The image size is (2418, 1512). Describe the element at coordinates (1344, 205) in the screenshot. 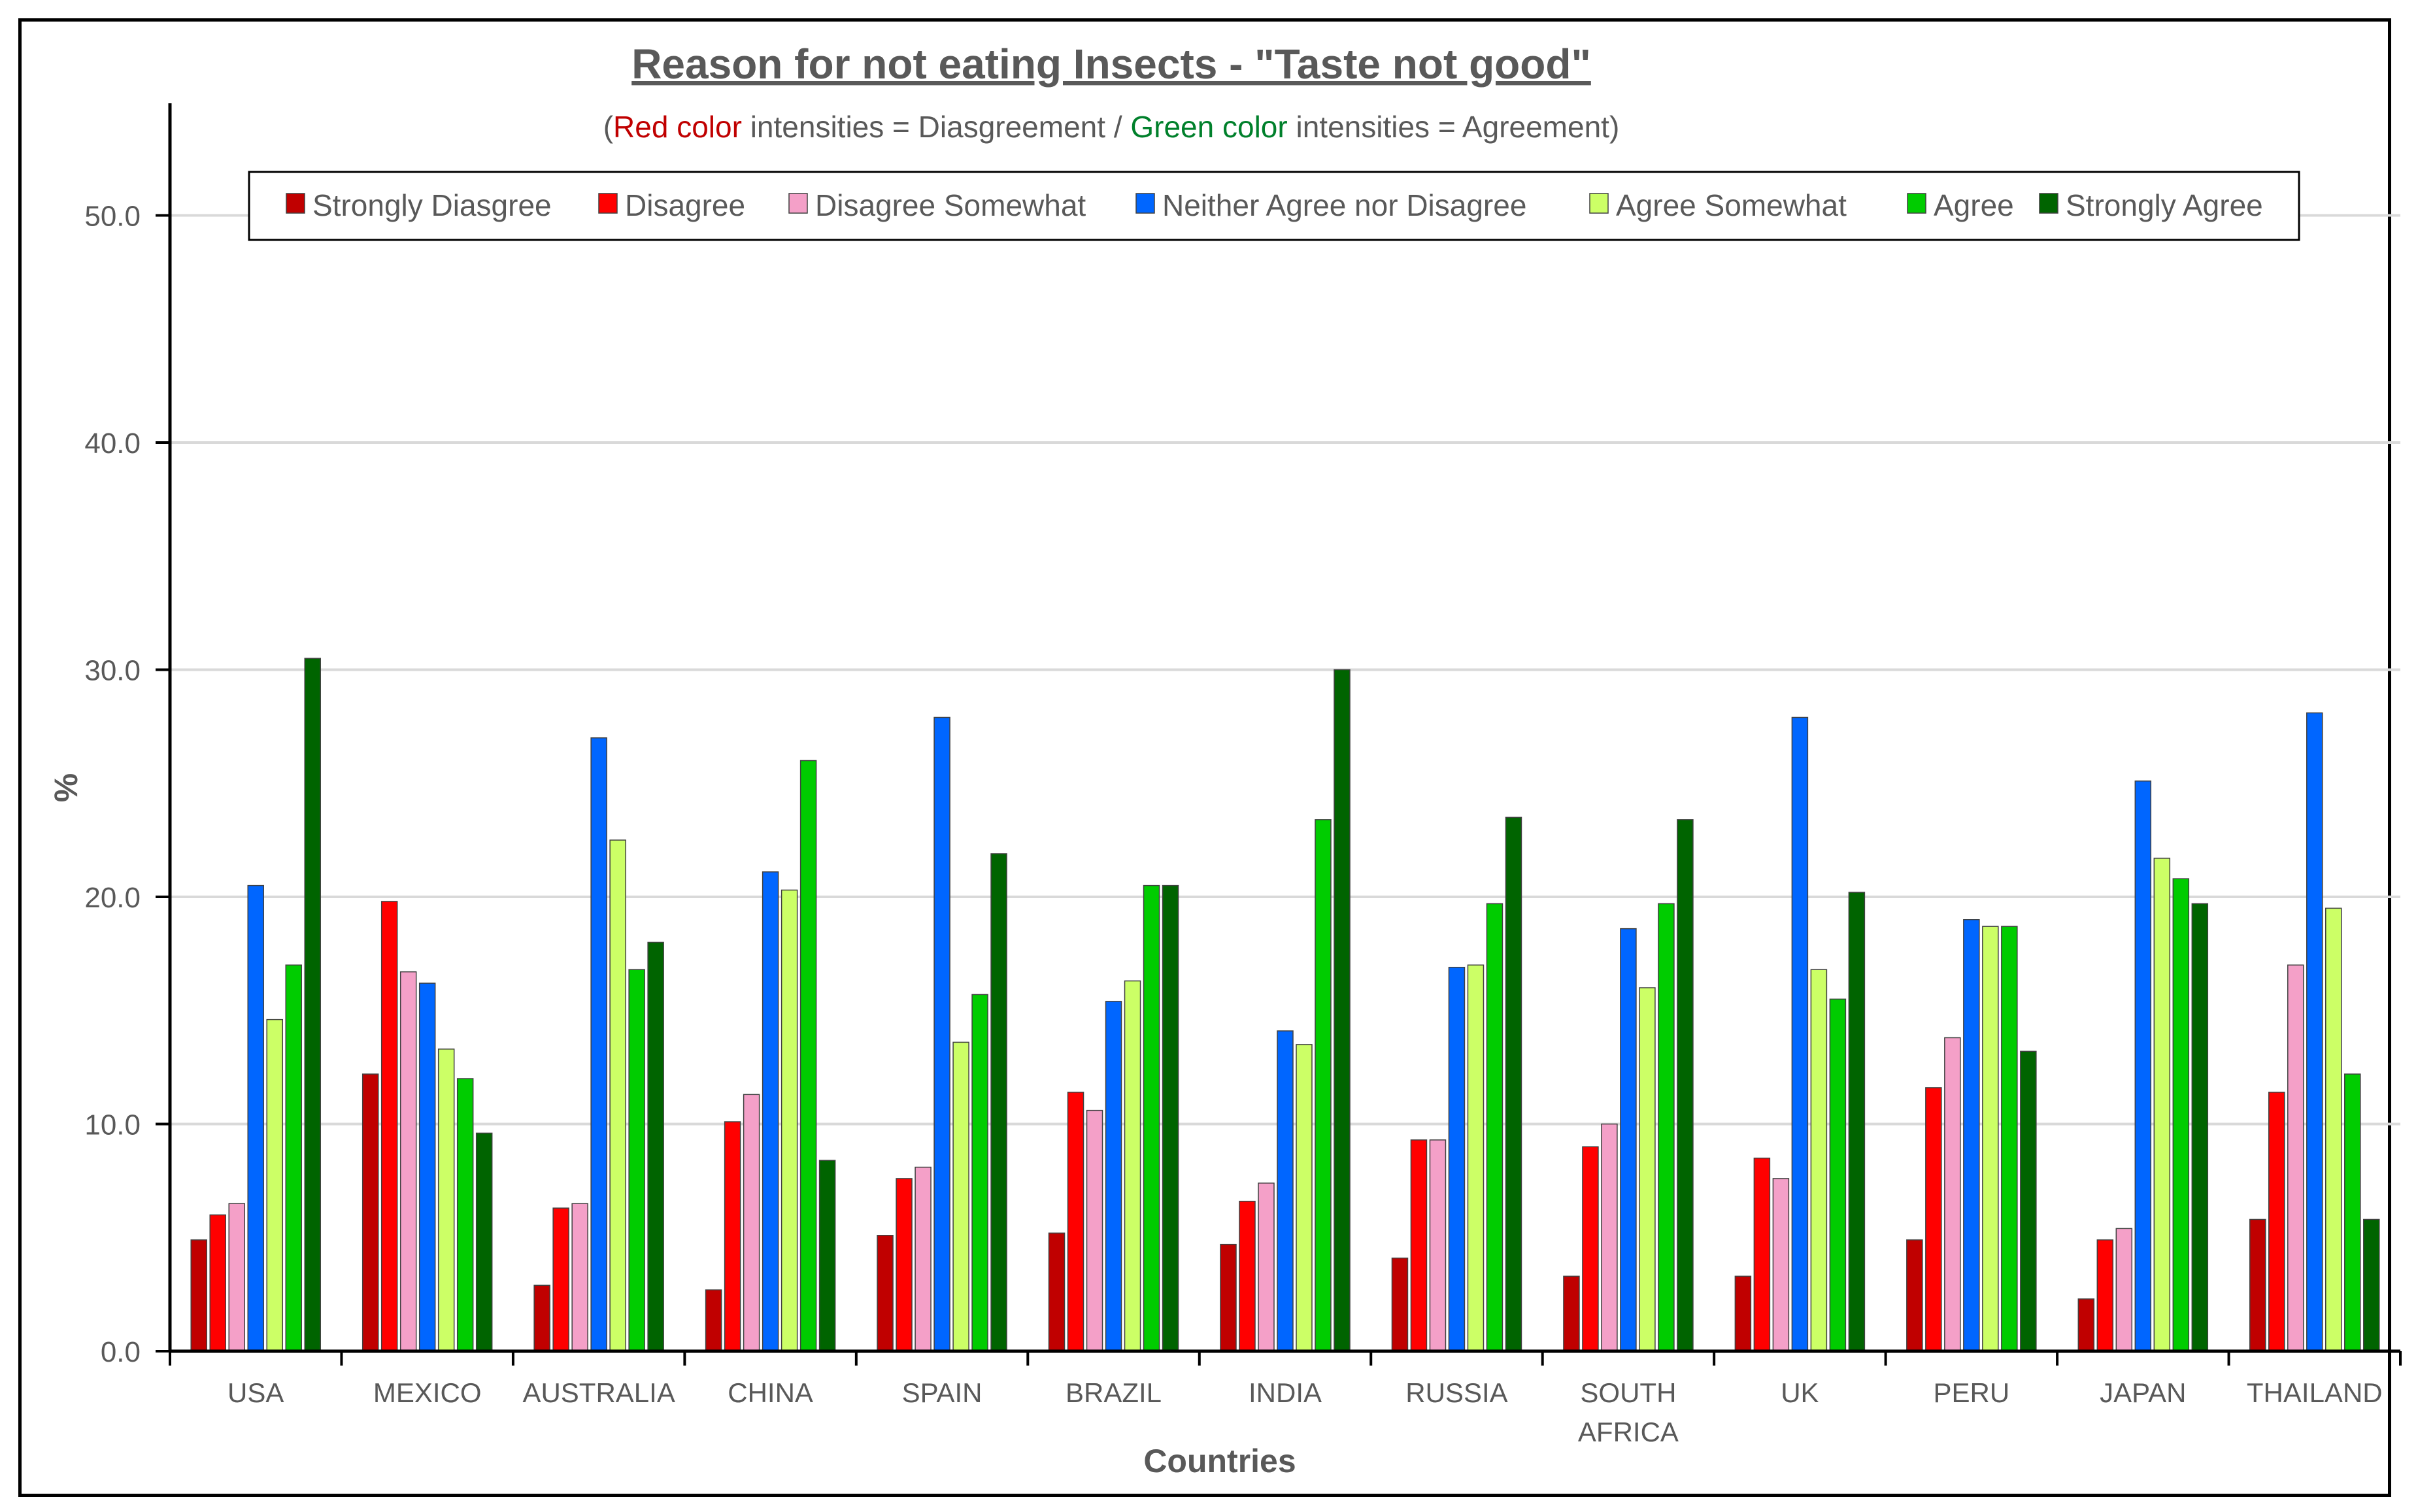

I see `legend-label: Neither Agree nor Disagree` at that location.